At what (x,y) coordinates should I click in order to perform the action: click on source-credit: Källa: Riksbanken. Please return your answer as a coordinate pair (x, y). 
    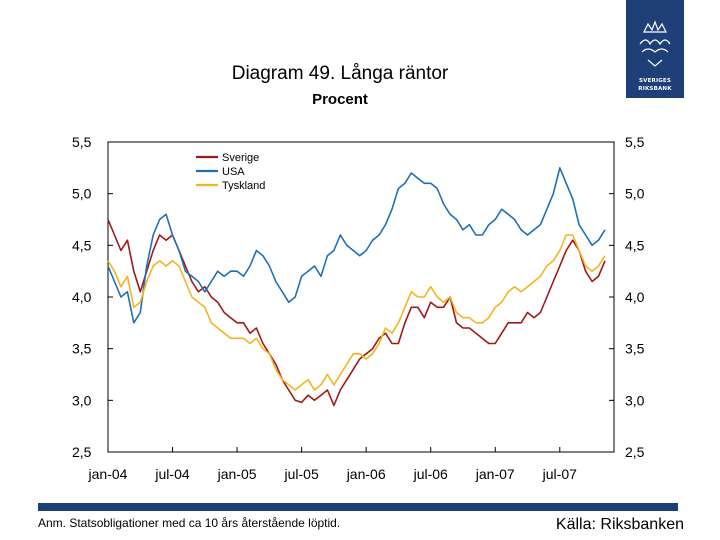
    Looking at the image, I should click on (619, 524).